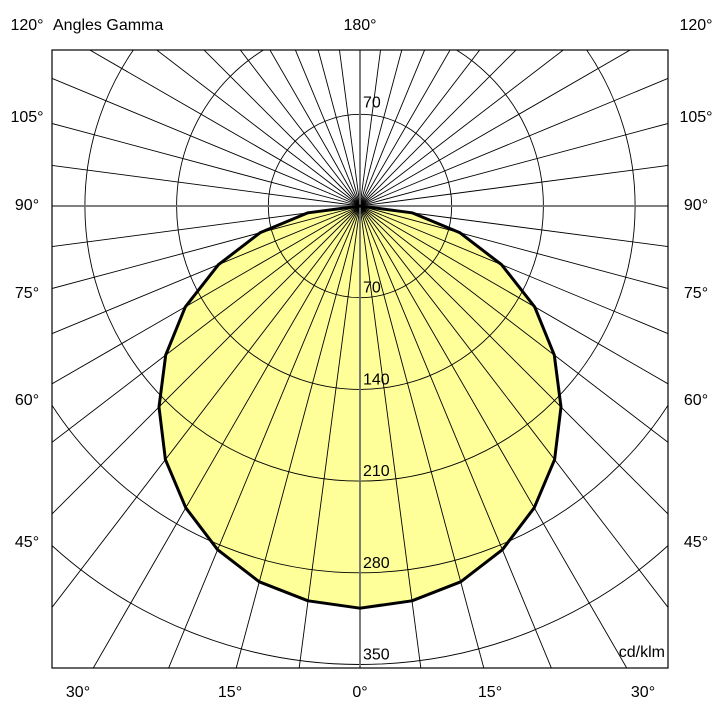  What do you see at coordinates (643, 692) in the screenshot?
I see `gamma-label-bottom-4: 30°` at bounding box center [643, 692].